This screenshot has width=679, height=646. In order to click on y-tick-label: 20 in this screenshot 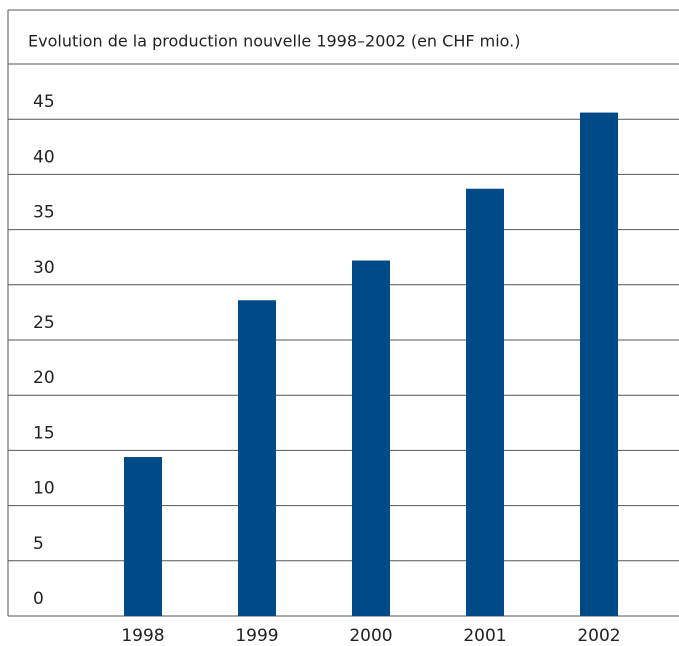, I will do `click(44, 378)`.